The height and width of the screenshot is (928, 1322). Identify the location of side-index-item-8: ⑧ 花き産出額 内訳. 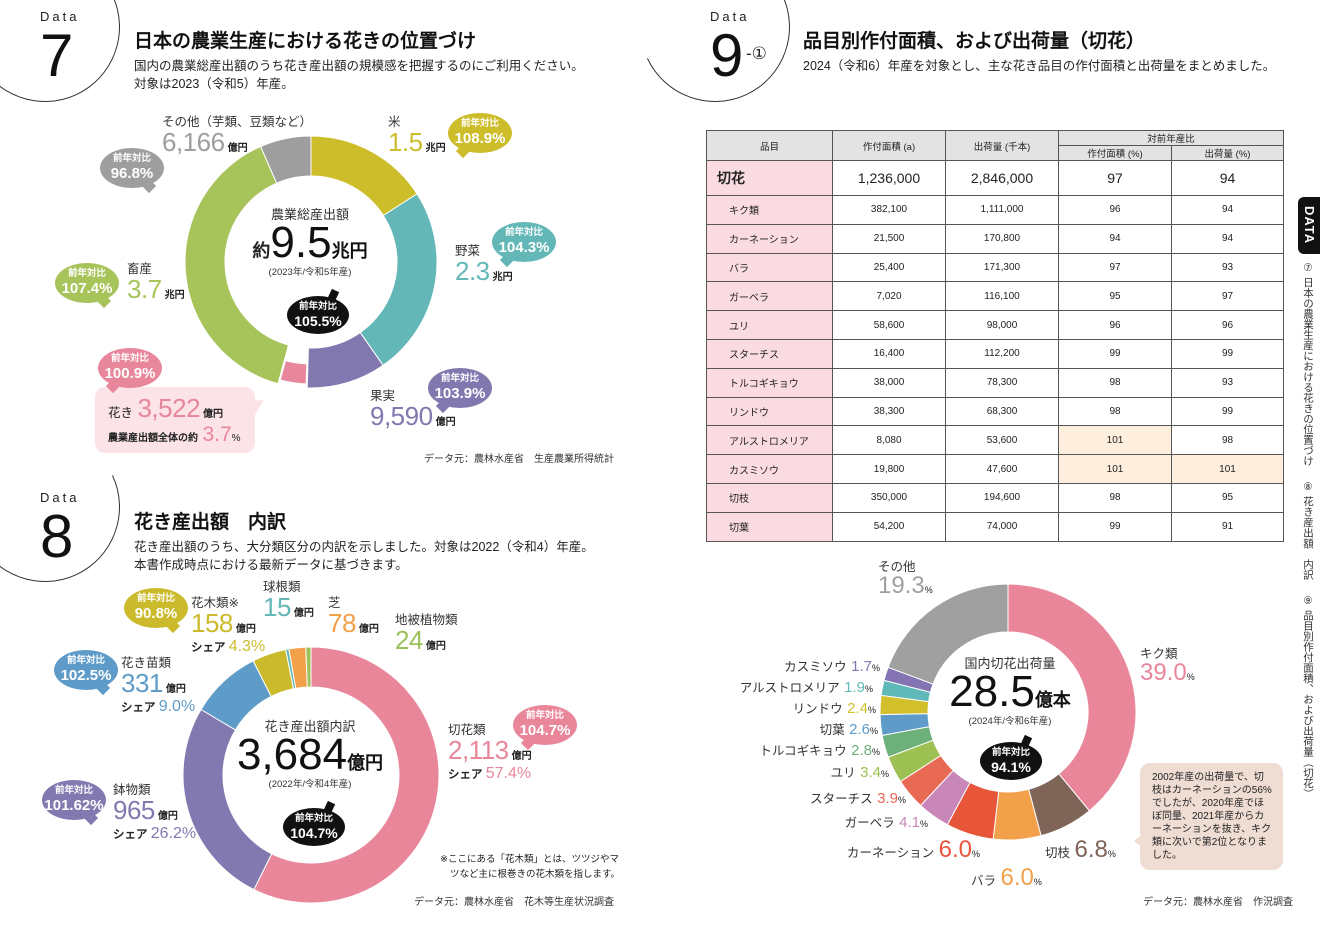
(1308, 530).